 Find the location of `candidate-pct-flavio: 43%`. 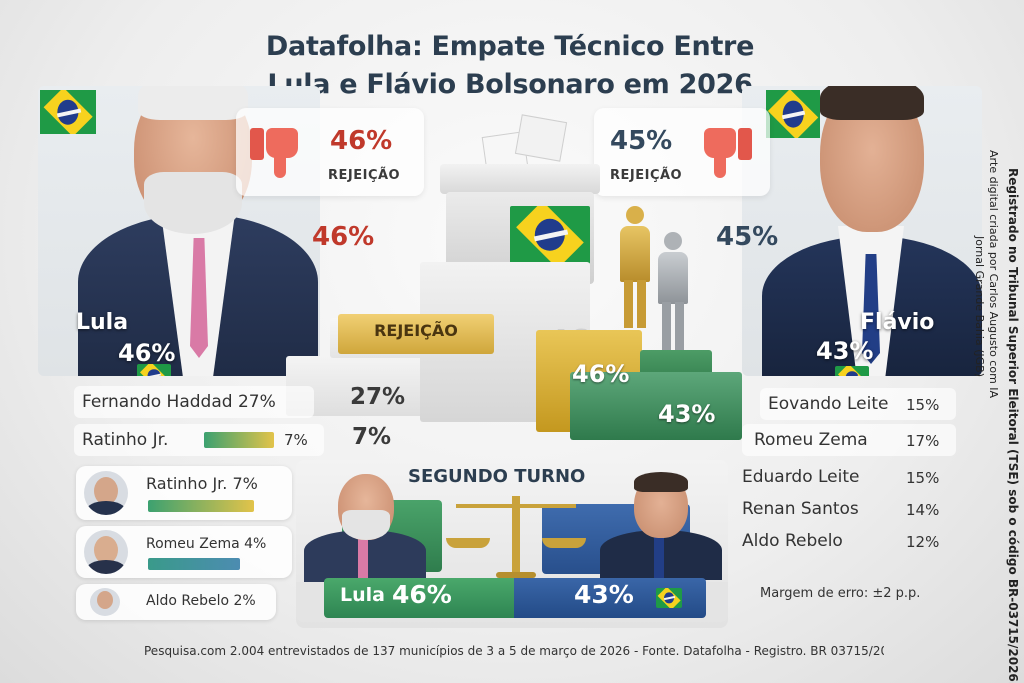

candidate-pct-flavio: 43% is located at coordinates (845, 351).